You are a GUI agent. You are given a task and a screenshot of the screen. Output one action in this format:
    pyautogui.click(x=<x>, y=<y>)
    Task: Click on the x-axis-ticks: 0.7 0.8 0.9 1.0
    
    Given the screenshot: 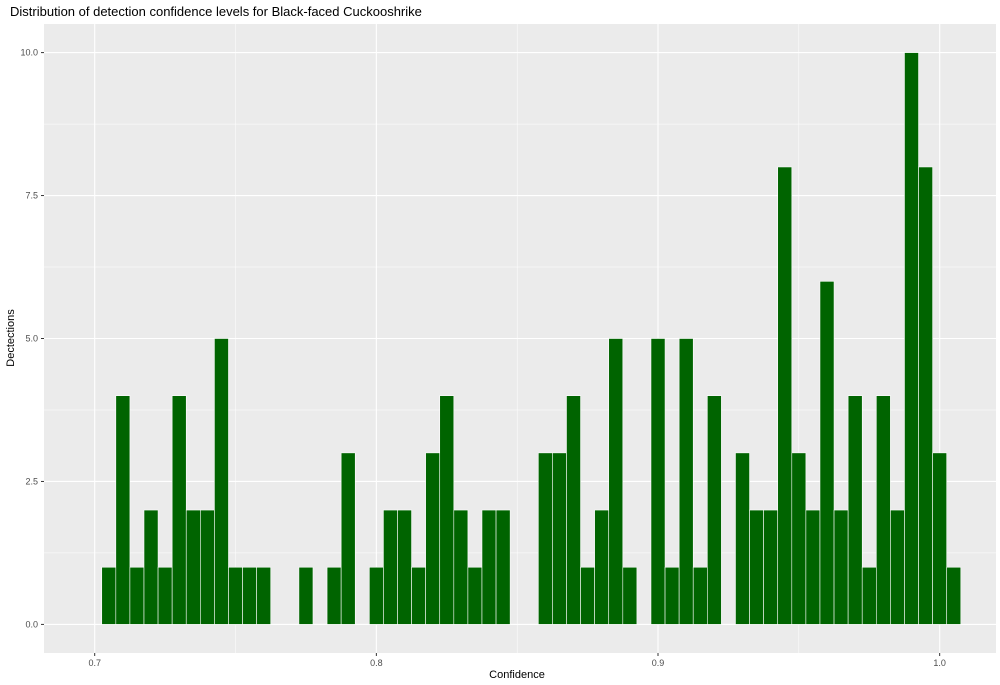 What is the action you would take?
    pyautogui.click(x=517, y=660)
    